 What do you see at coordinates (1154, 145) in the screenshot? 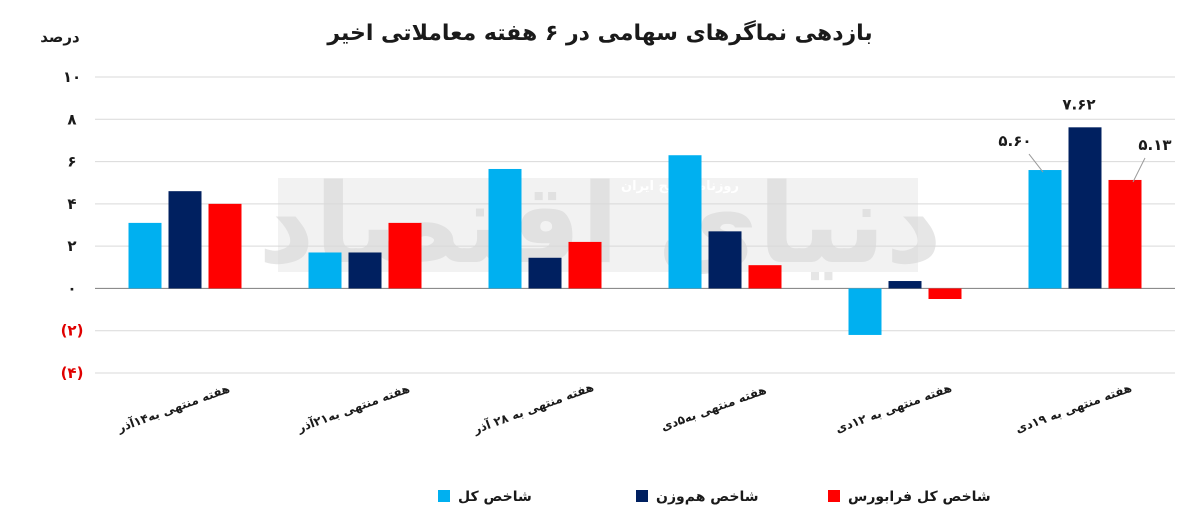
I see `data-label: ۵.۱۳` at bounding box center [1154, 145].